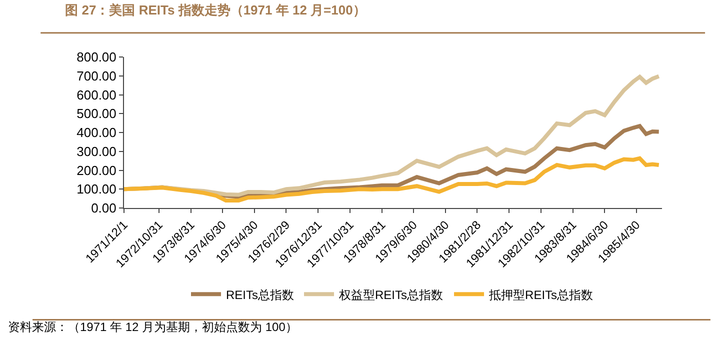 The height and width of the screenshot is (345, 724). Describe the element at coordinates (96, 94) in the screenshot. I see `y-tick-label: 600.00` at that location.